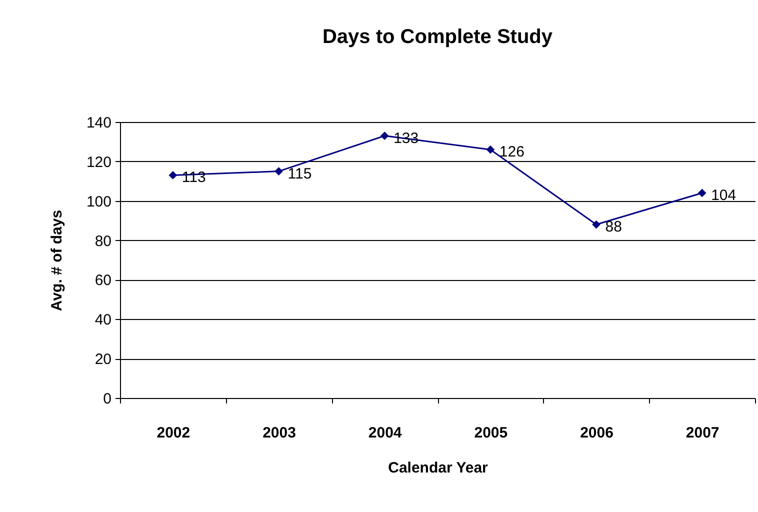 This screenshot has width=758, height=512. What do you see at coordinates (703, 433) in the screenshot?
I see `x-tick-label: 2007` at bounding box center [703, 433].